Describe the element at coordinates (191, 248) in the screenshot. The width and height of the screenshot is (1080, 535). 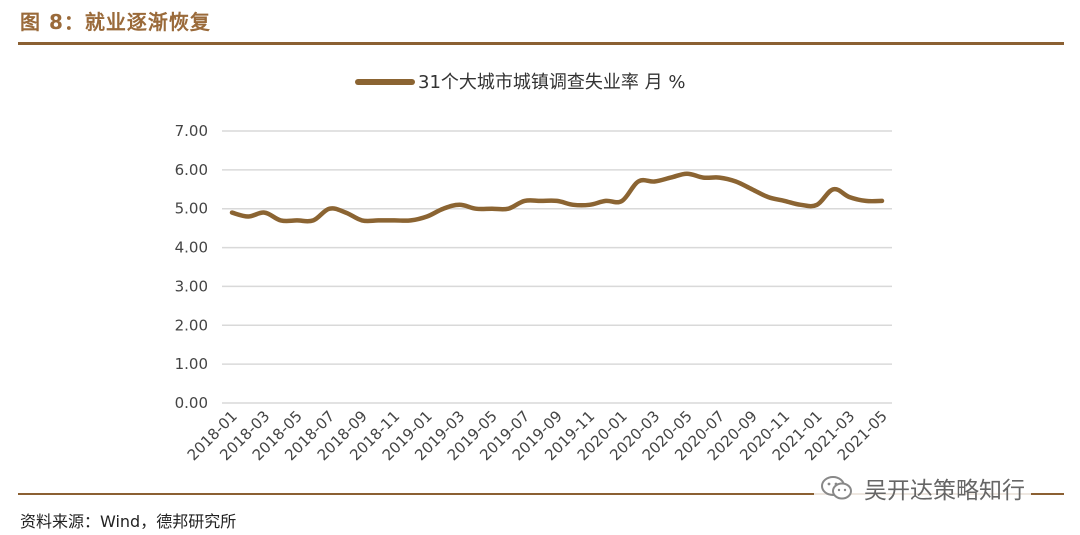
I see `y-tick-label: 4.00` at that location.